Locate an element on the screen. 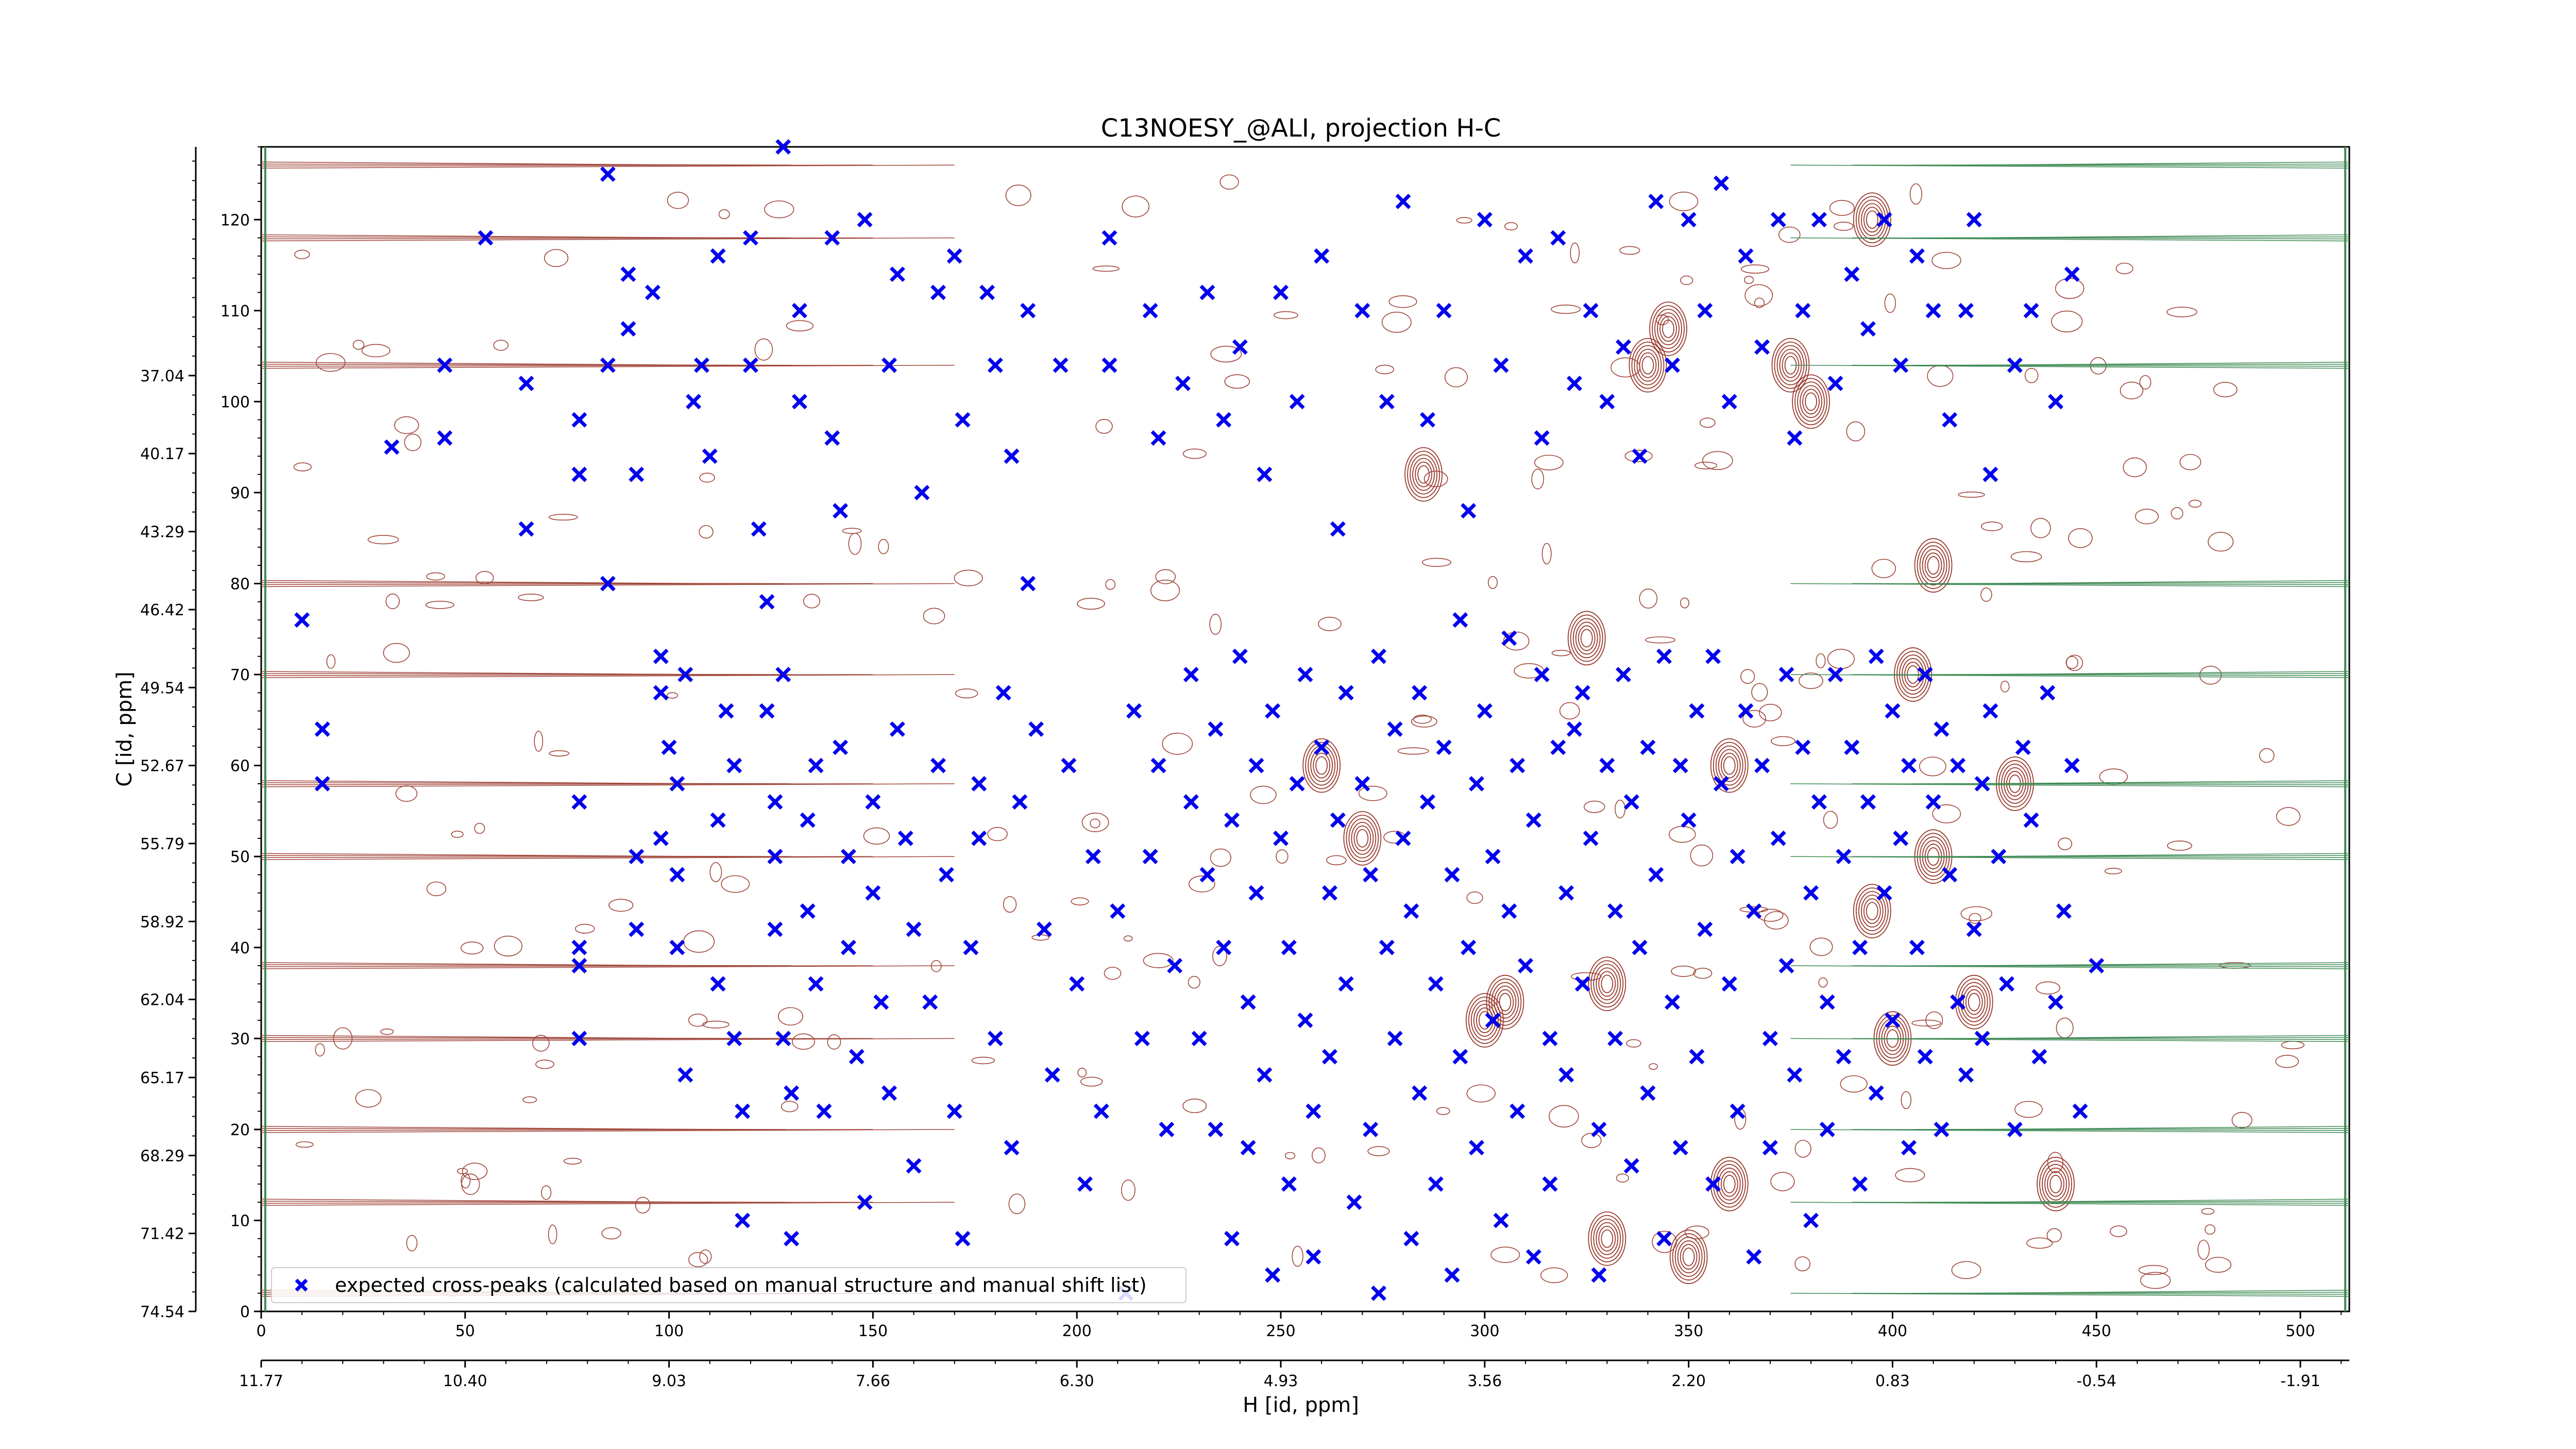 This screenshot has height=1449, width=2576. x-axis-label: H [id, ppm] is located at coordinates (1301, 1405).